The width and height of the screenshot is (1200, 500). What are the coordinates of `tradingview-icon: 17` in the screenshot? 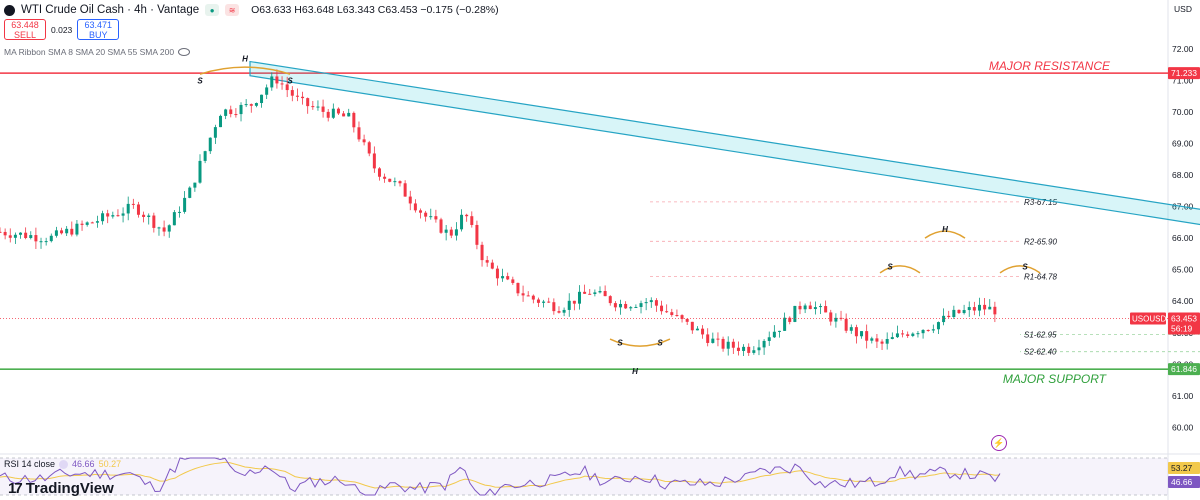 It's located at (15, 488).